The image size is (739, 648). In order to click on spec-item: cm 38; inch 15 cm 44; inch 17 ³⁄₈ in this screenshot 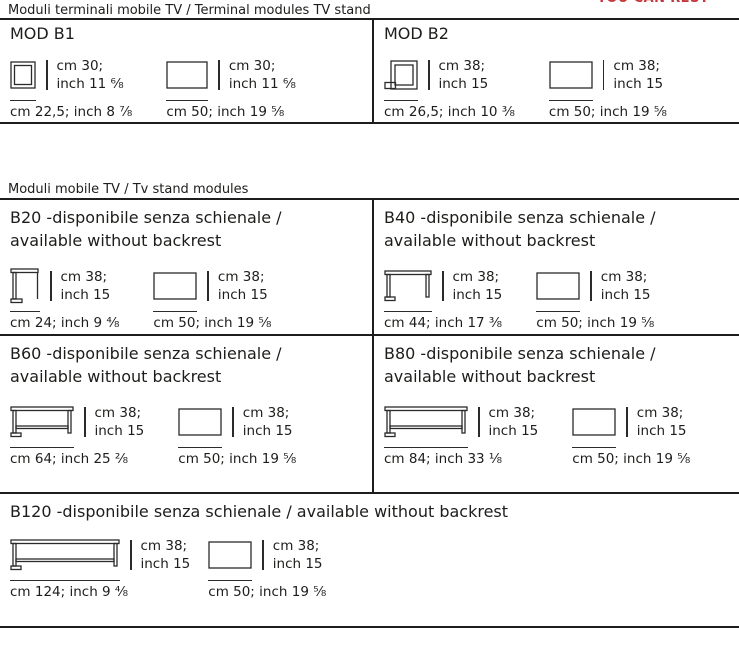, I will do `click(443, 298)`.